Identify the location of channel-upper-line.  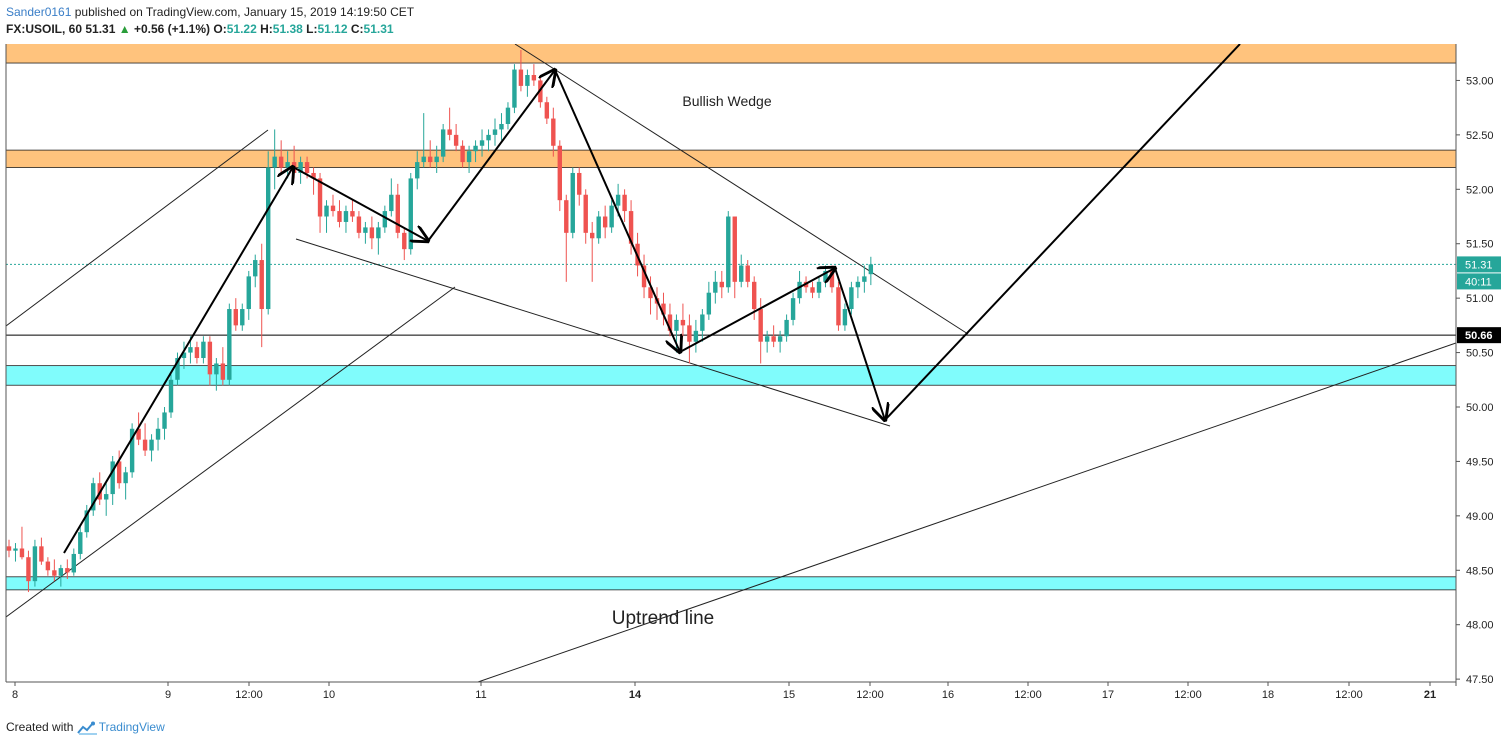
(137, 228).